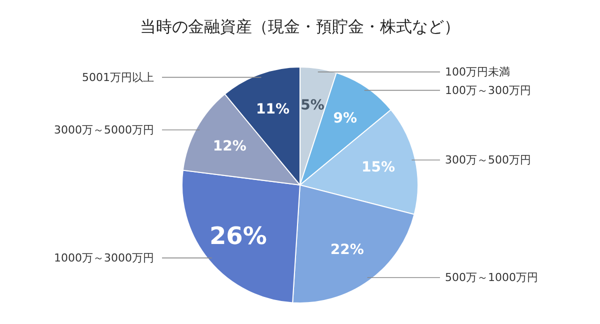  I want to click on data-label: 9%, so click(345, 118).